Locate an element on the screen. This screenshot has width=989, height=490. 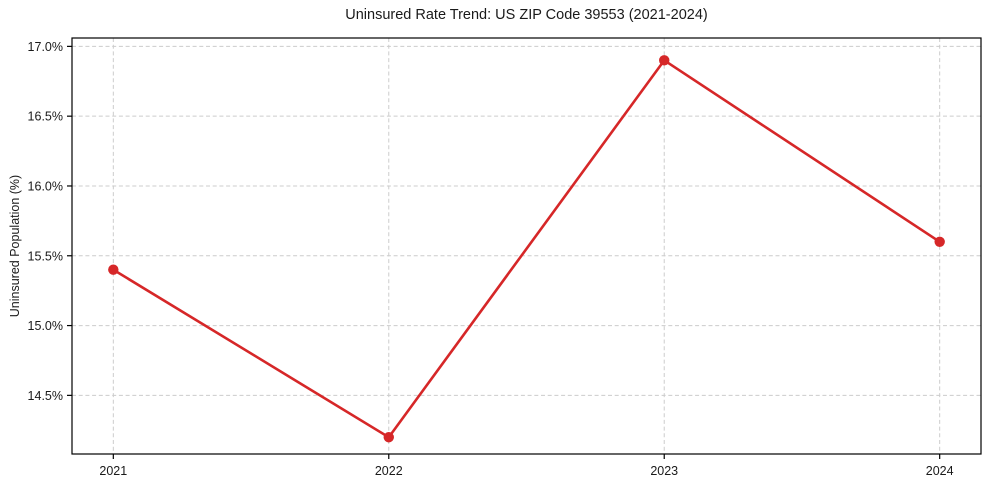
x-tick-label: 2023 is located at coordinates (664, 471).